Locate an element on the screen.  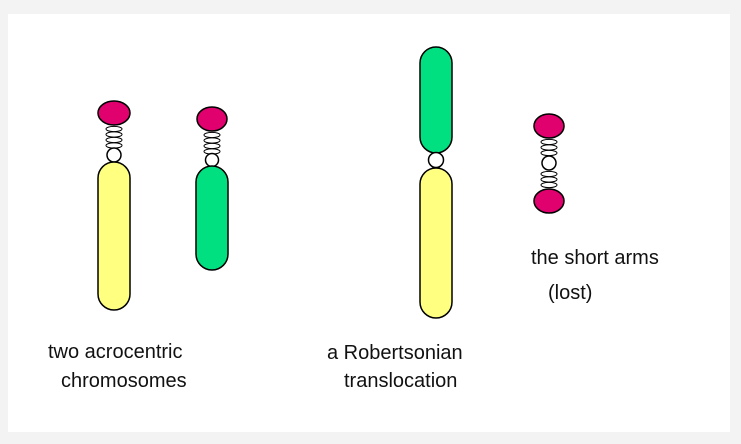
satellite-knob-bottom is located at coordinates (549, 201).